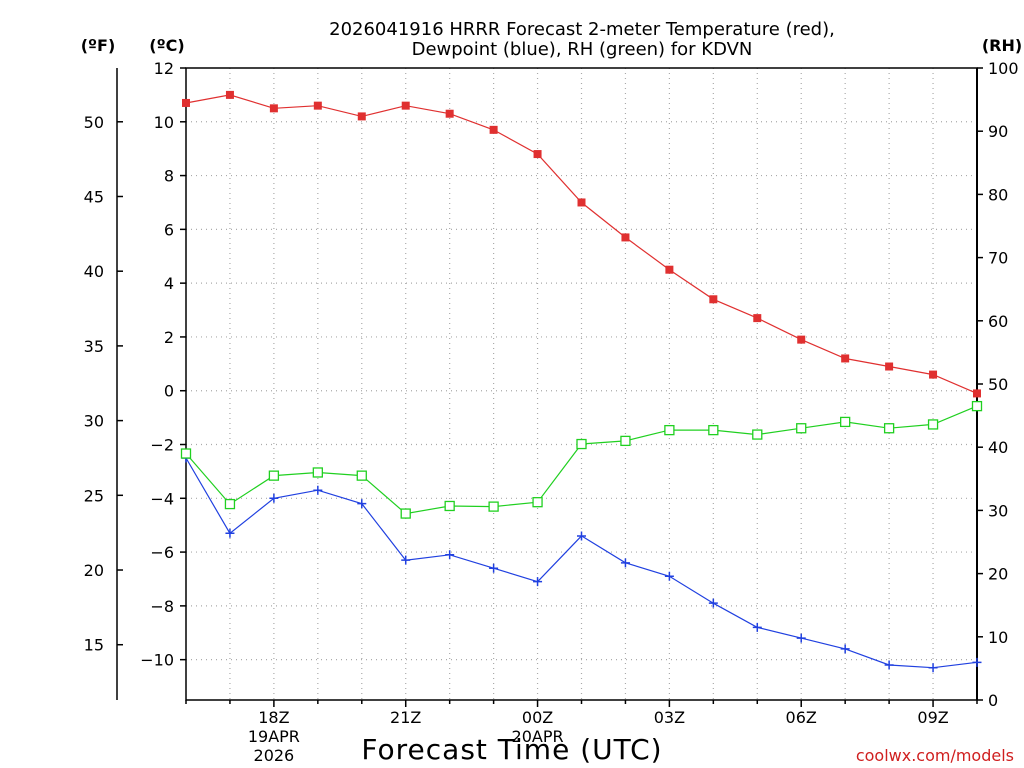  What do you see at coordinates (998, 637) in the screenshot?
I see `rh-tick-label: 10` at bounding box center [998, 637].